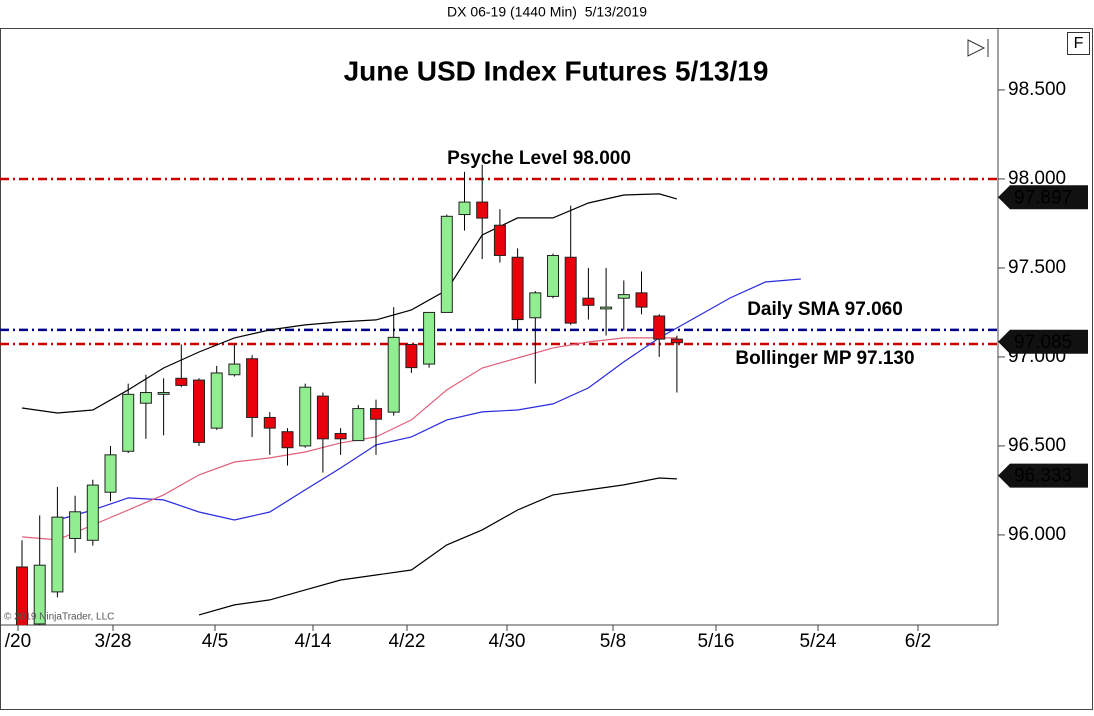  What do you see at coordinates (824, 358) in the screenshot?
I see `annotation: Bollinger MP 97.130` at bounding box center [824, 358].